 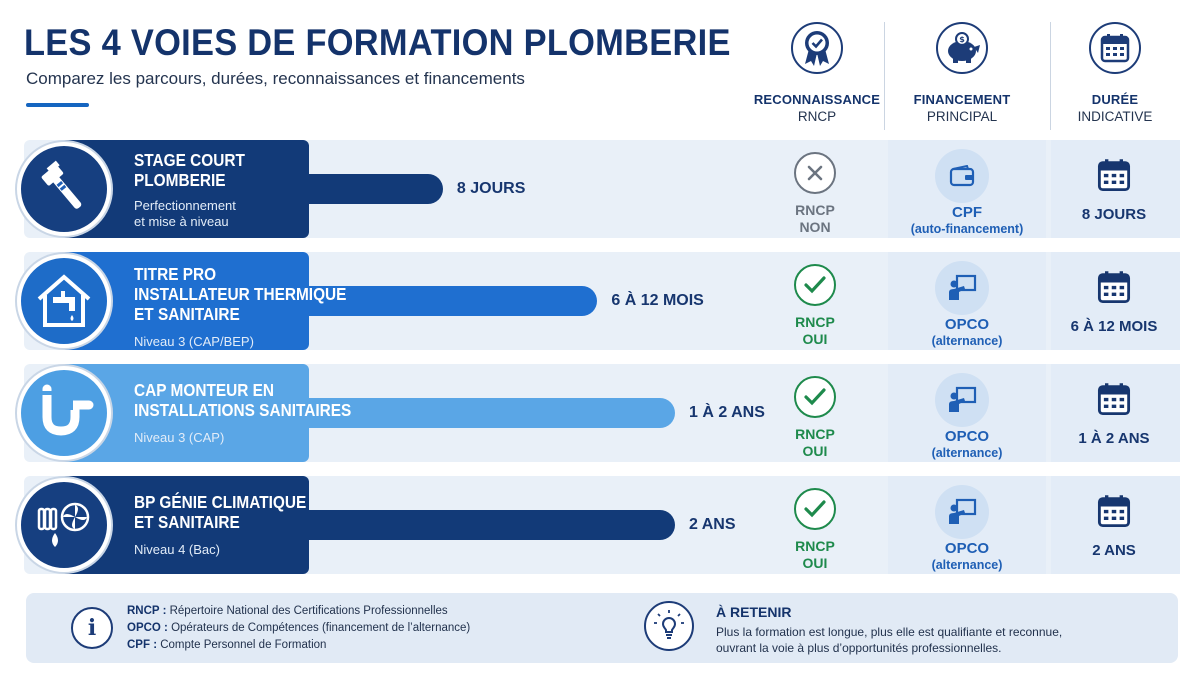 I want to click on row-subtitle-line: Niveau 3 (CAP/BEP), so click(x=194, y=341).